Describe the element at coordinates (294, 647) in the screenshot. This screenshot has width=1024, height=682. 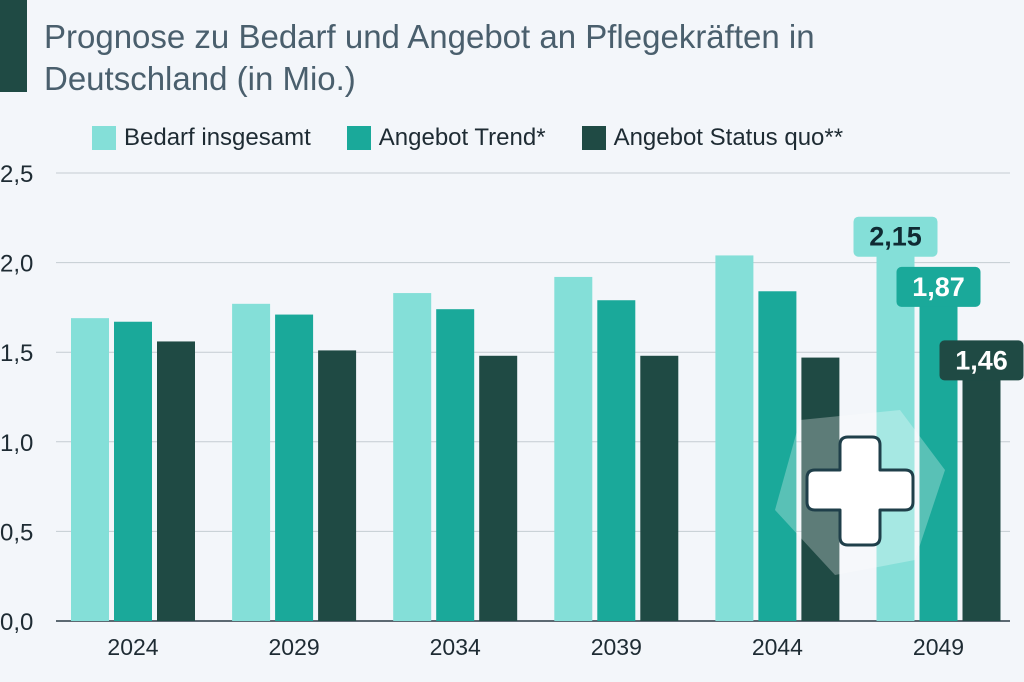
I see `x-tick-label: 2029` at that location.